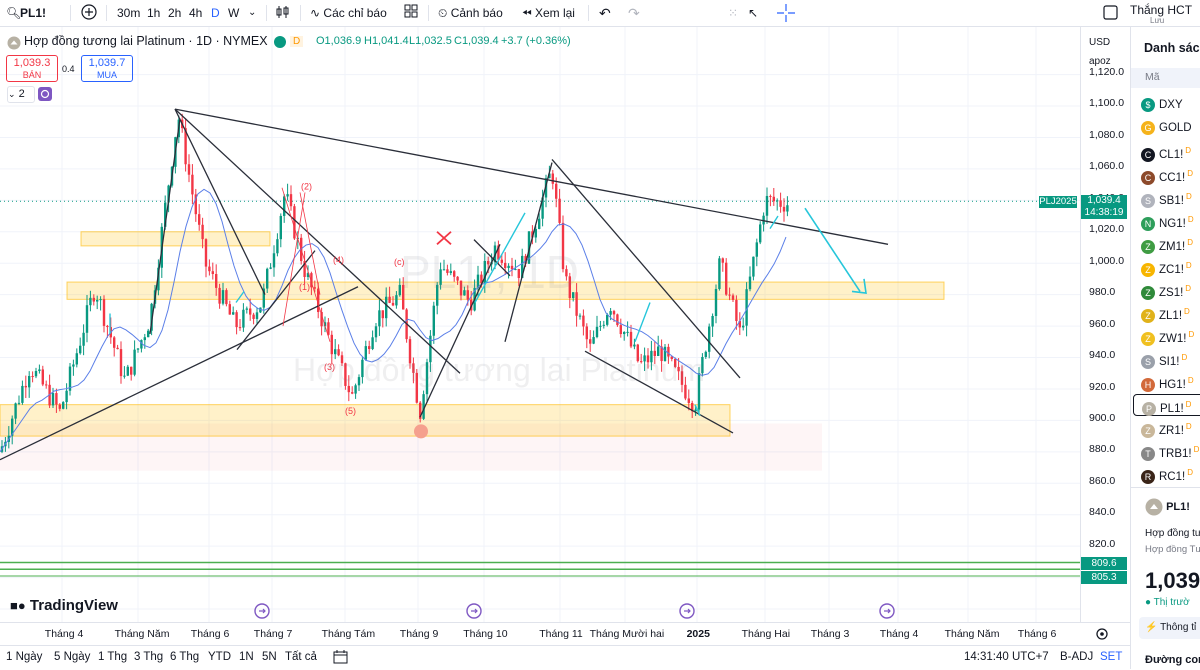  Describe the element at coordinates (215, 13) in the screenshot. I see `interval-d: D` at that location.